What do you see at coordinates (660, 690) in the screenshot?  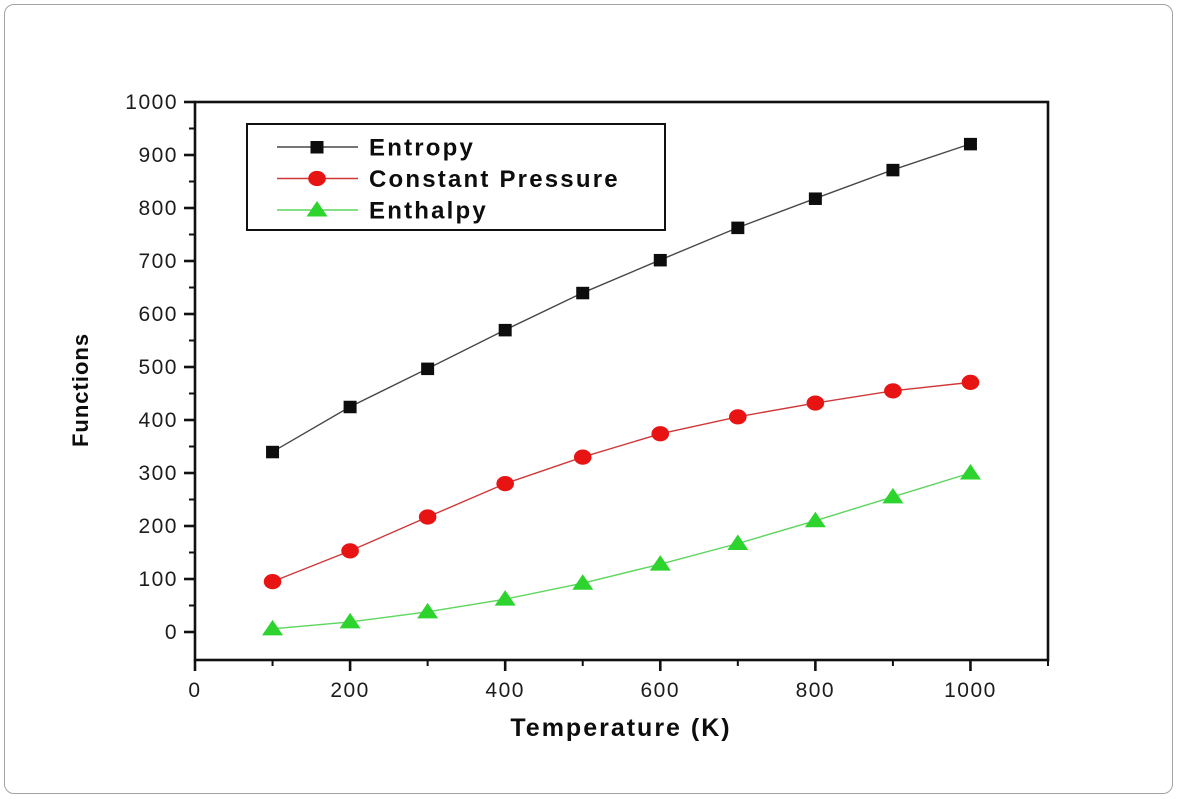 I see `x-tick-label: 600` at bounding box center [660, 690].